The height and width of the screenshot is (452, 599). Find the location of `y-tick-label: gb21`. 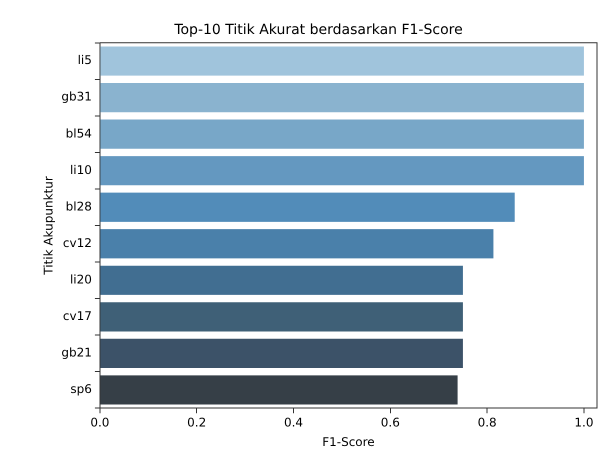

y-tick-label: gb21 is located at coordinates (76, 353).